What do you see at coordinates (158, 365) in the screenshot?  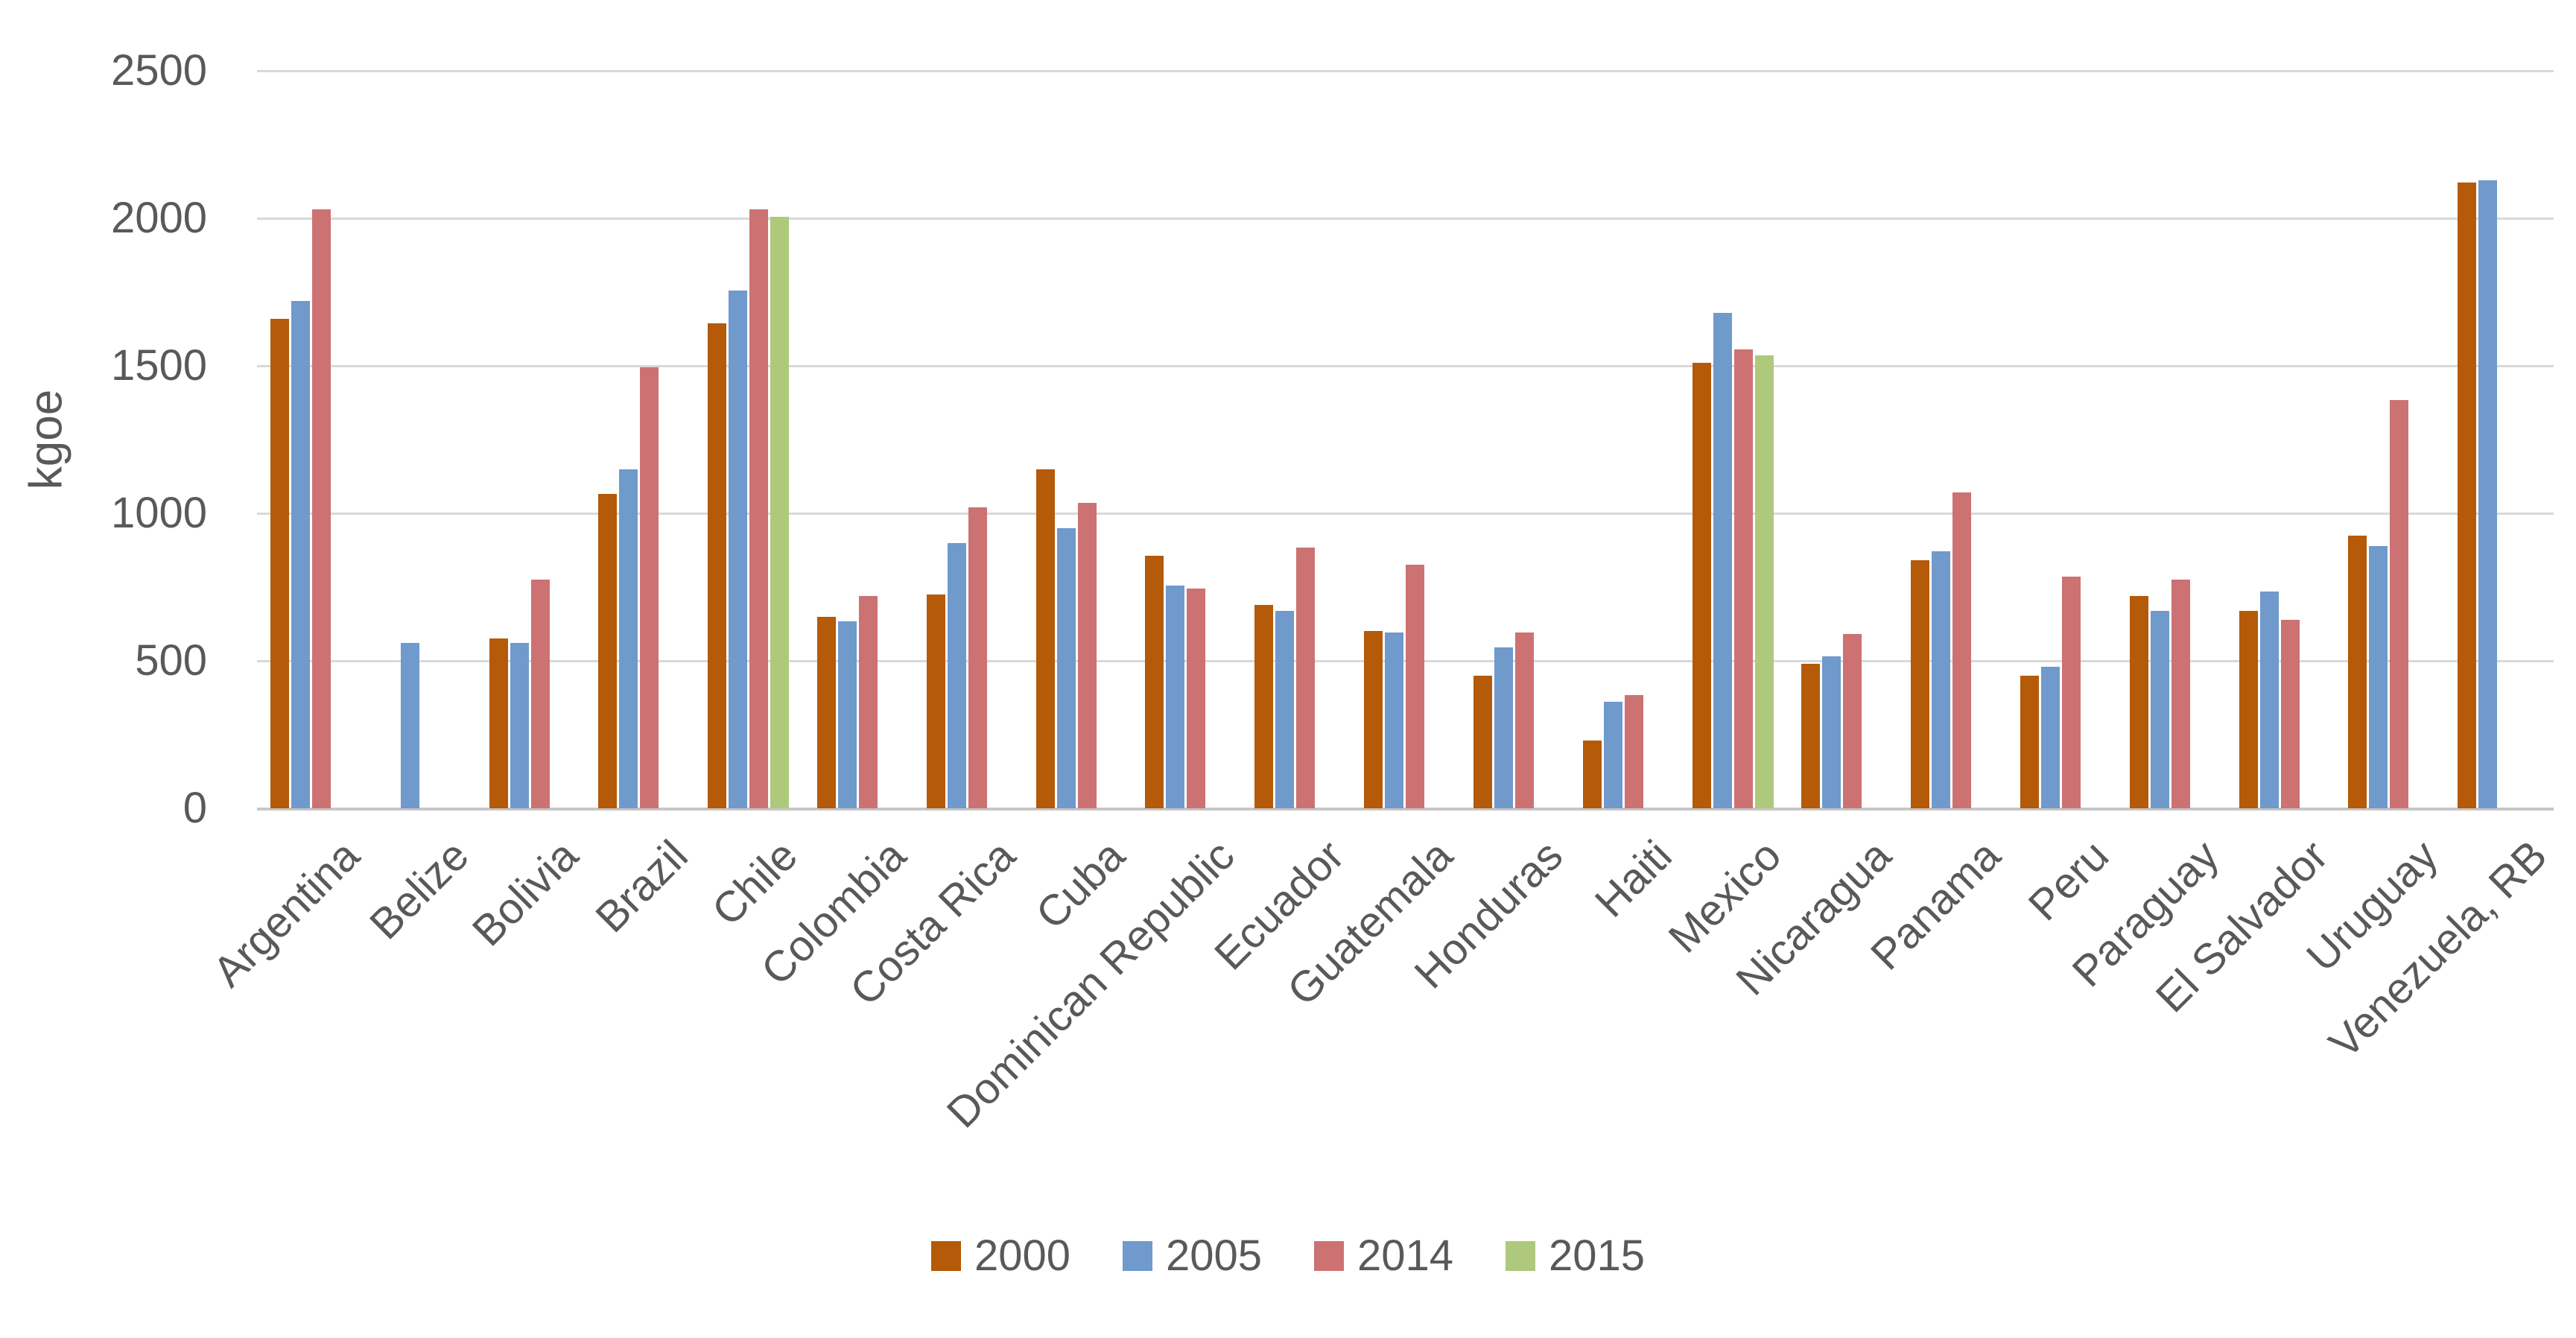 I see `y-tick-label: 1500` at bounding box center [158, 365].